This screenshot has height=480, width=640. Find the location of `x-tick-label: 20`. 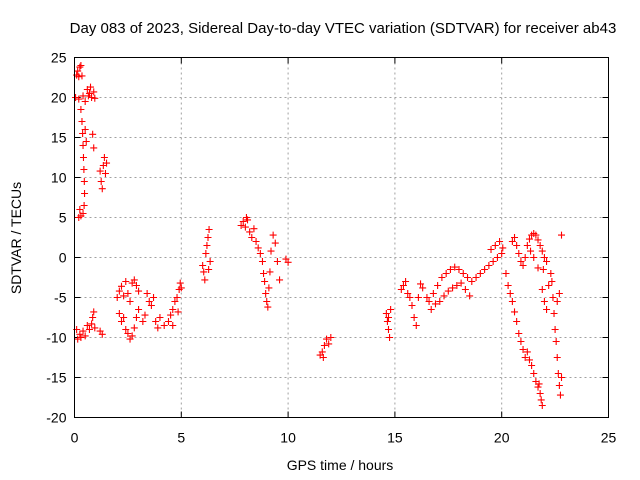

x-tick-label: 20 is located at coordinates (502, 438).